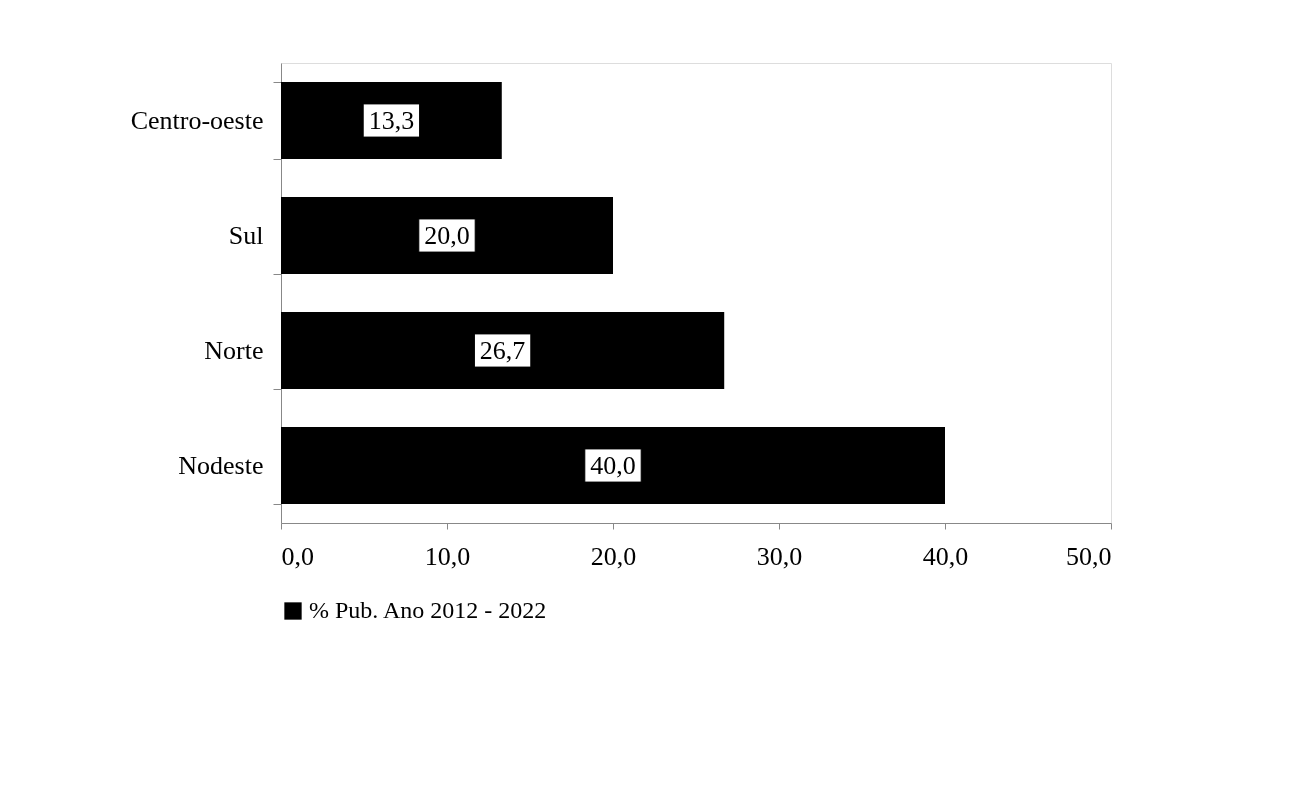 The image size is (1302, 812). Describe the element at coordinates (428, 610) in the screenshot. I see `legend-label: % Pub. Ano 2012 - 2022` at that location.